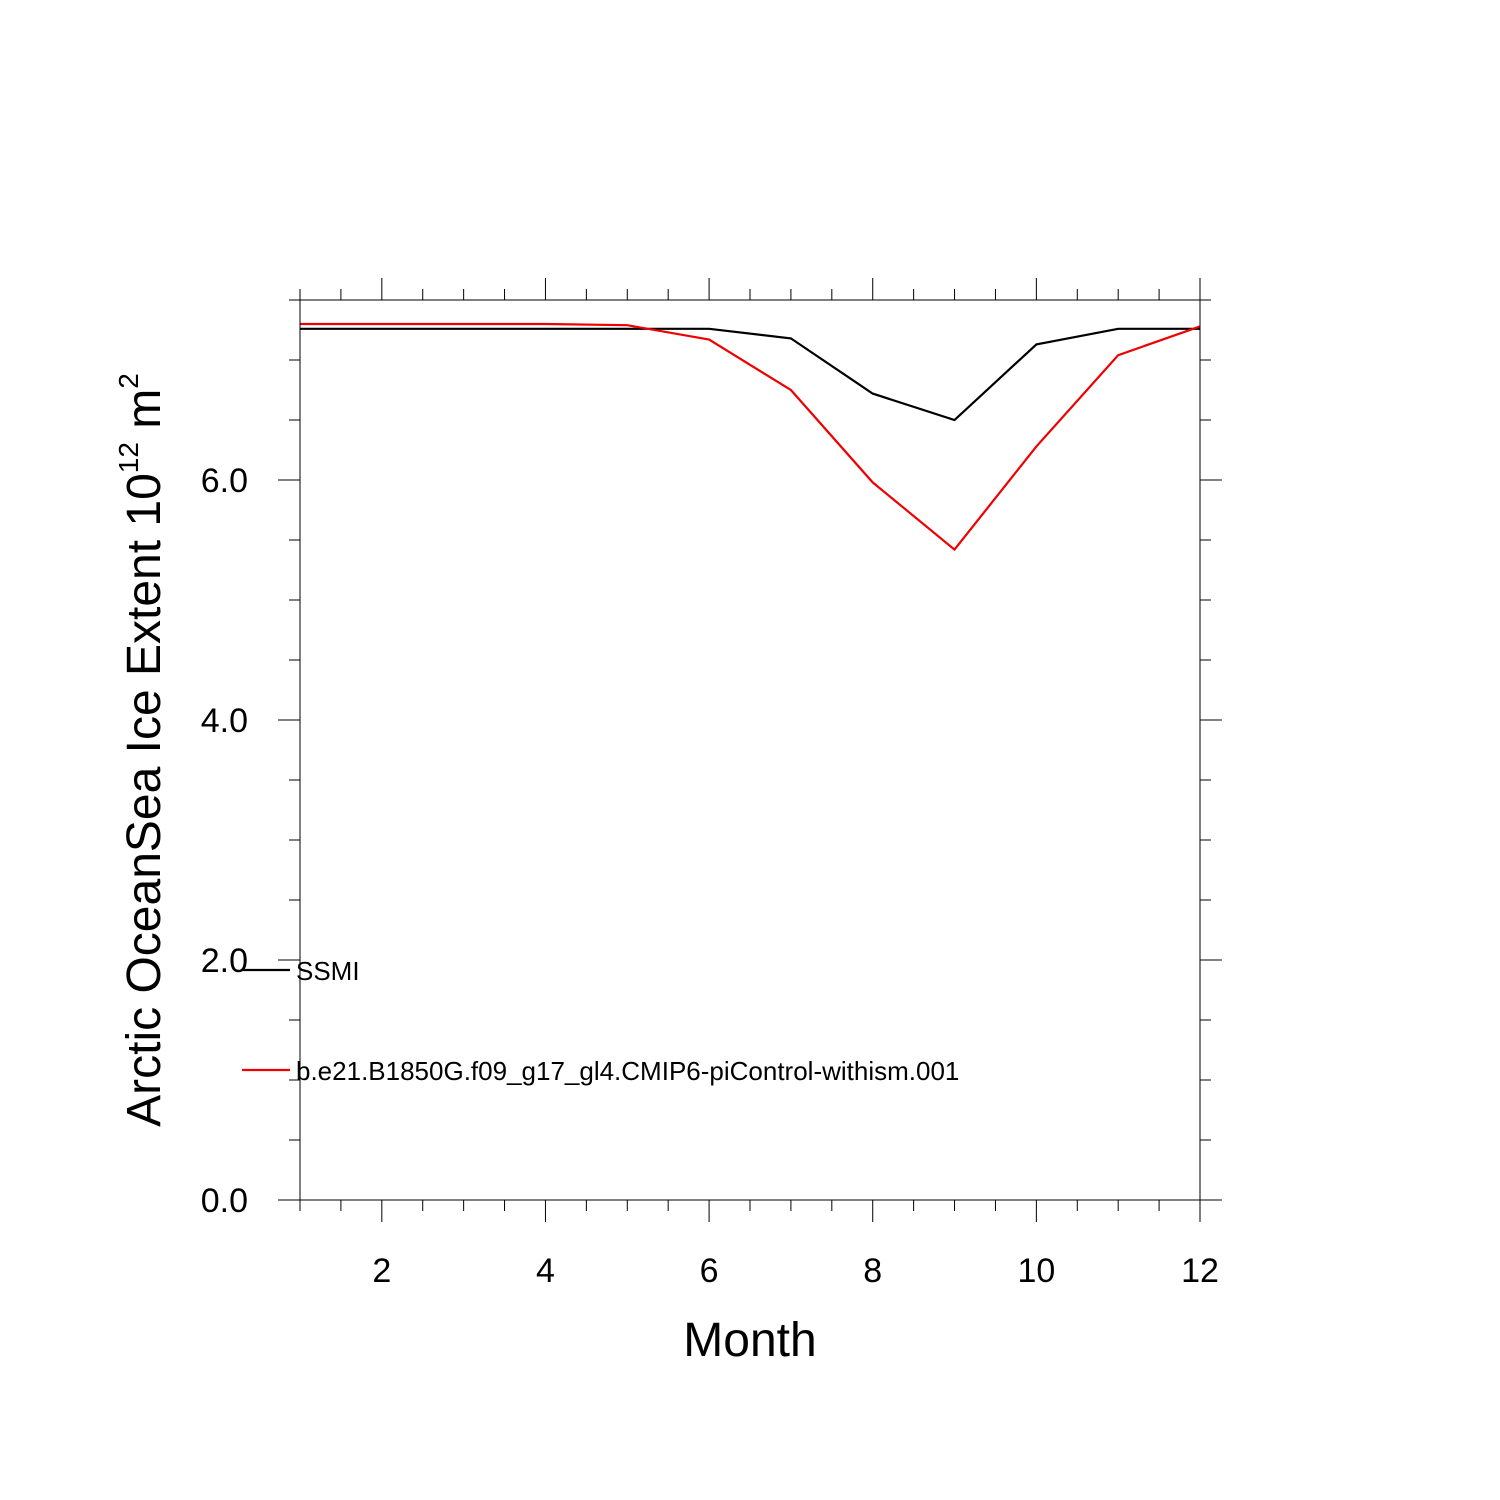 This screenshot has height=1500, width=1500. Describe the element at coordinates (224, 961) in the screenshot. I see `y-tick-label: 2.0` at that location.